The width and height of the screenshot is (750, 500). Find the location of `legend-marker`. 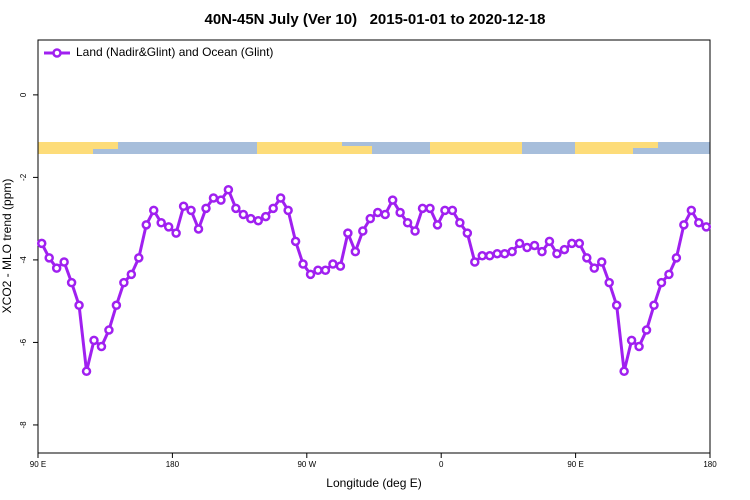

legend-marker is located at coordinates (57, 53).